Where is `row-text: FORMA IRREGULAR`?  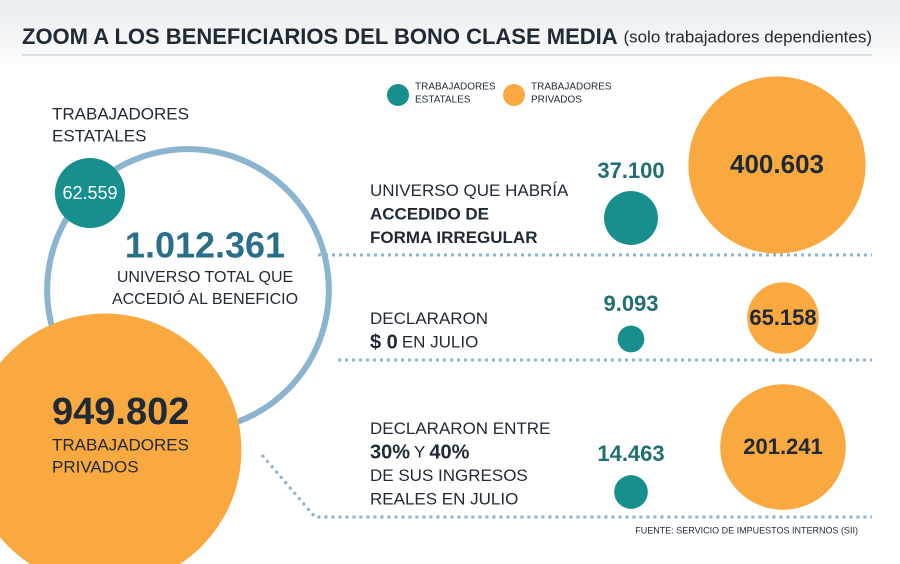 row-text: FORMA IRREGULAR is located at coordinates (453, 237).